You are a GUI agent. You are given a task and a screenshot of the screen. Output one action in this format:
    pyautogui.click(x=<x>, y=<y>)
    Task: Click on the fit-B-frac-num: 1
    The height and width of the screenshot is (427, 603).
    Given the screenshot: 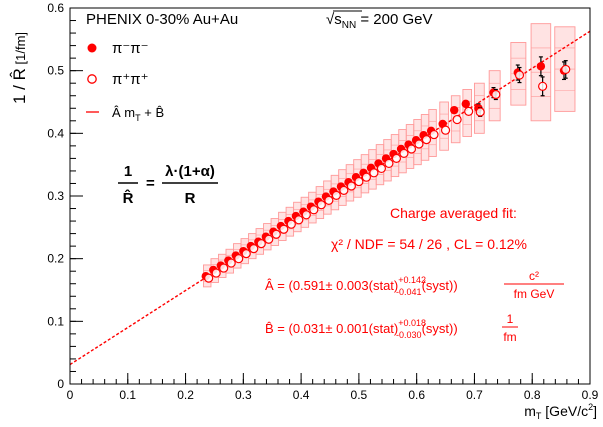 What is the action you would take?
    pyautogui.click(x=510, y=319)
    